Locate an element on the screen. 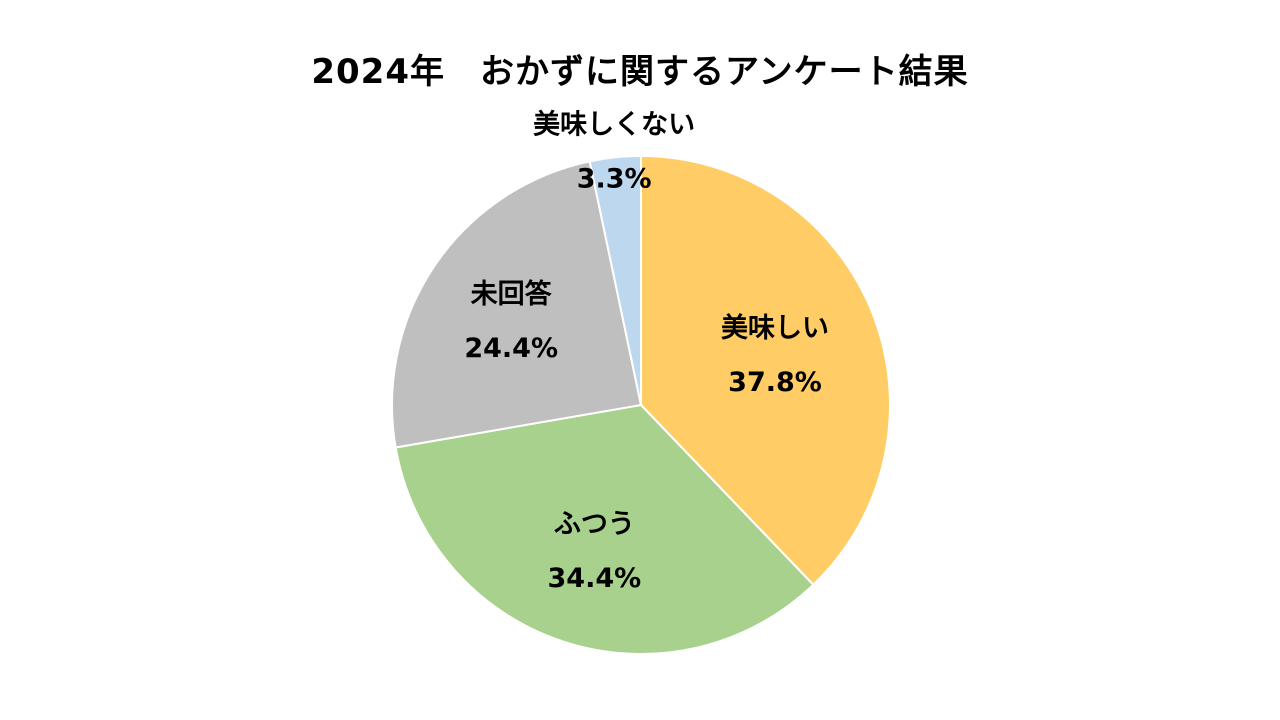 The width and height of the screenshot is (1280, 720). pie-slice-oishii is located at coordinates (765, 370).